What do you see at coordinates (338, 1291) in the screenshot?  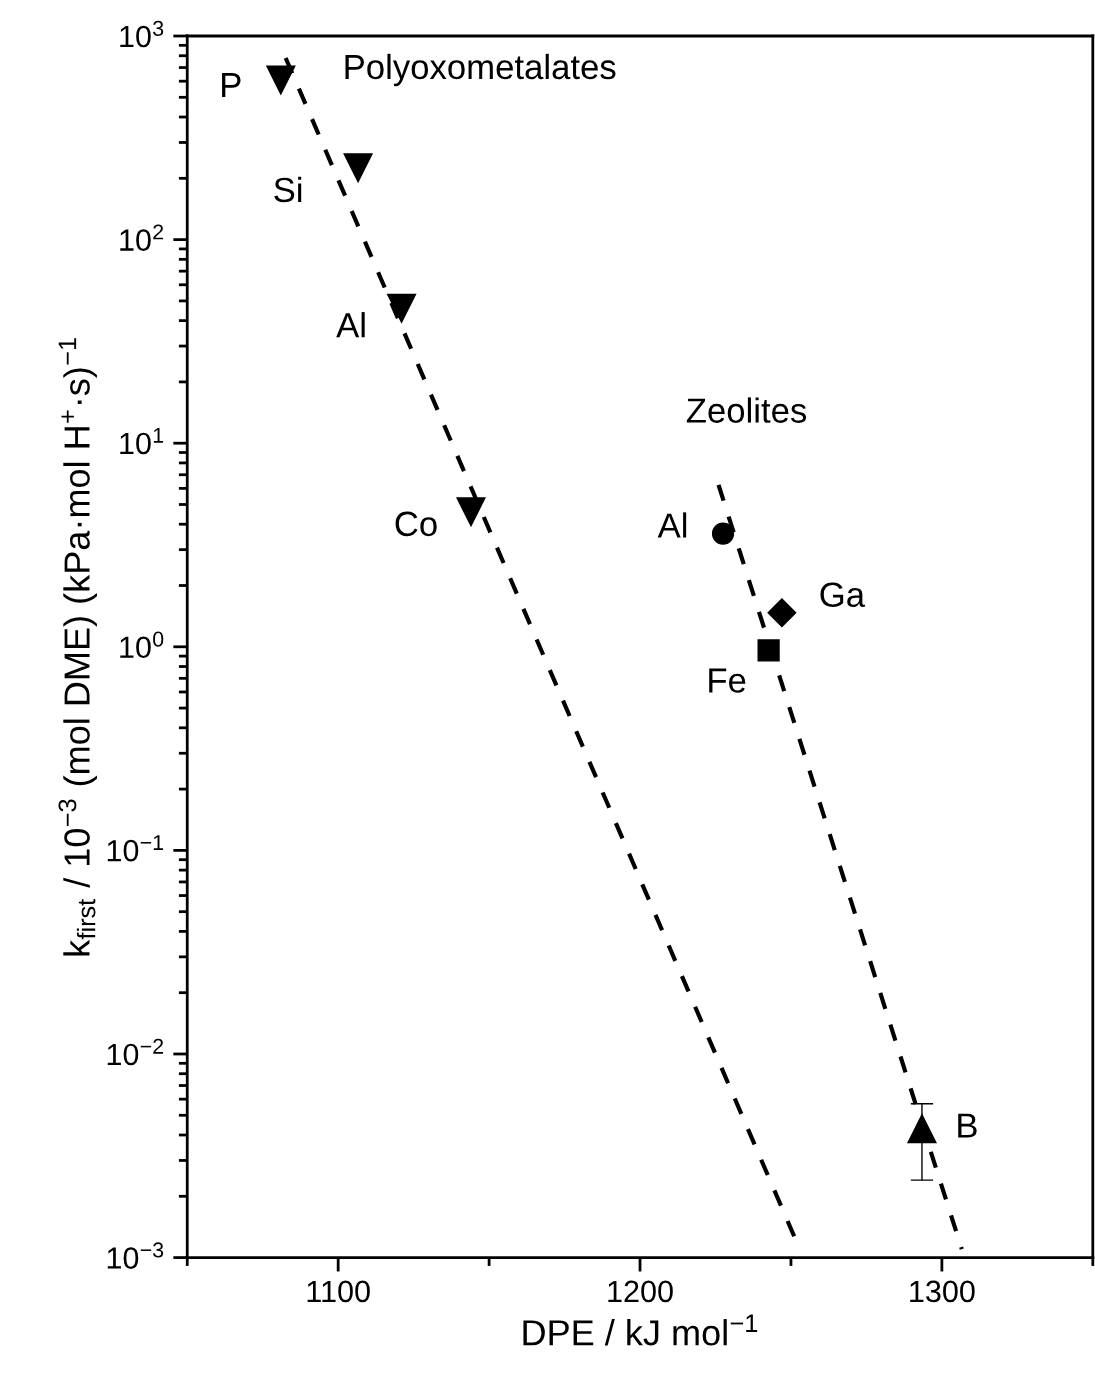 I see `x-tick-label: 1100` at bounding box center [338, 1291].